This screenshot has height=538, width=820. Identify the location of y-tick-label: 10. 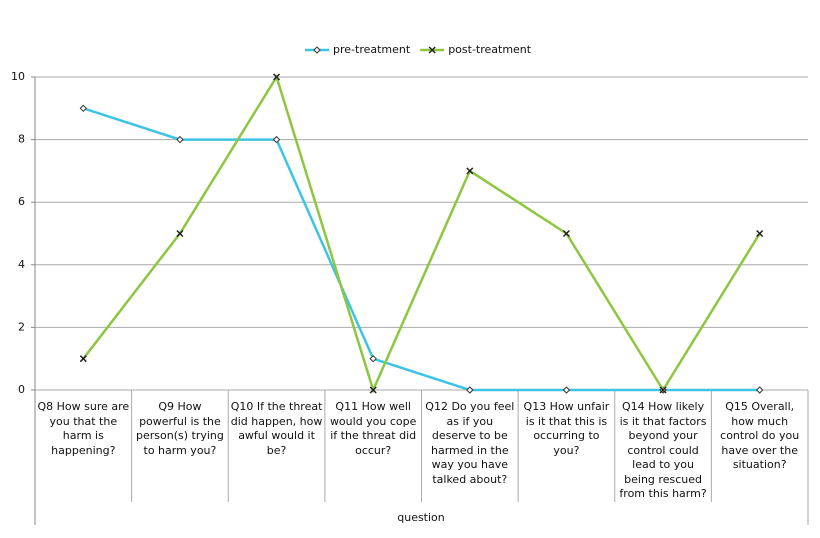
(18, 76).